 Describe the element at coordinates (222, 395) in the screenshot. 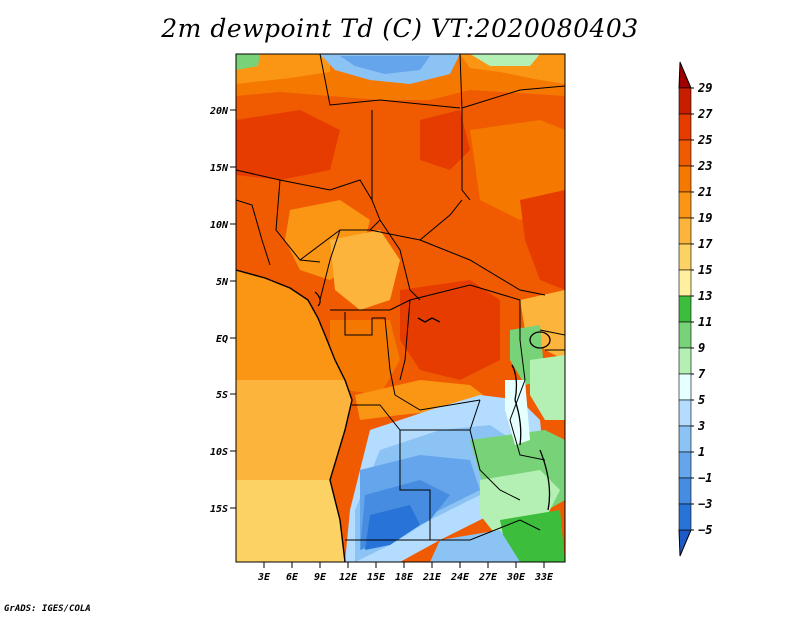

I see `lat-label: 5S` at that location.